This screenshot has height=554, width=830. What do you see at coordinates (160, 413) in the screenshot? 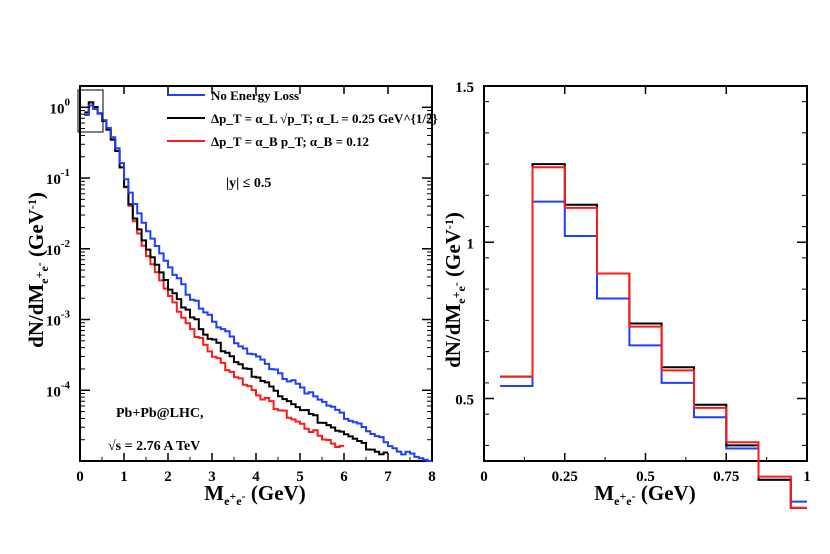
I see `collision-annotation: Pb+Pb@LHC,` at bounding box center [160, 413].